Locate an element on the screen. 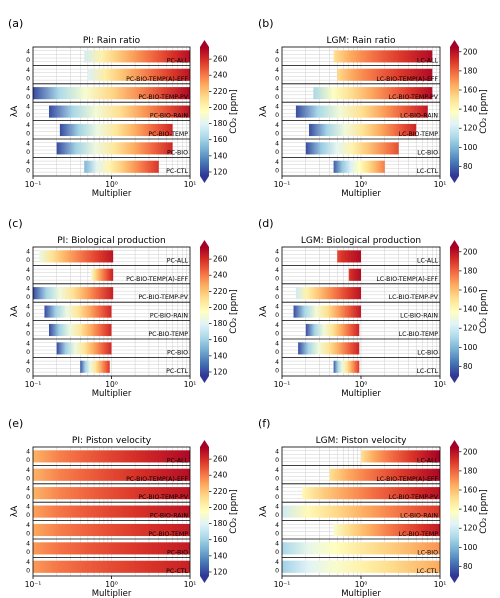 The image size is (500, 598). chart-title: PI: Rain ratio is located at coordinates (112, 41).